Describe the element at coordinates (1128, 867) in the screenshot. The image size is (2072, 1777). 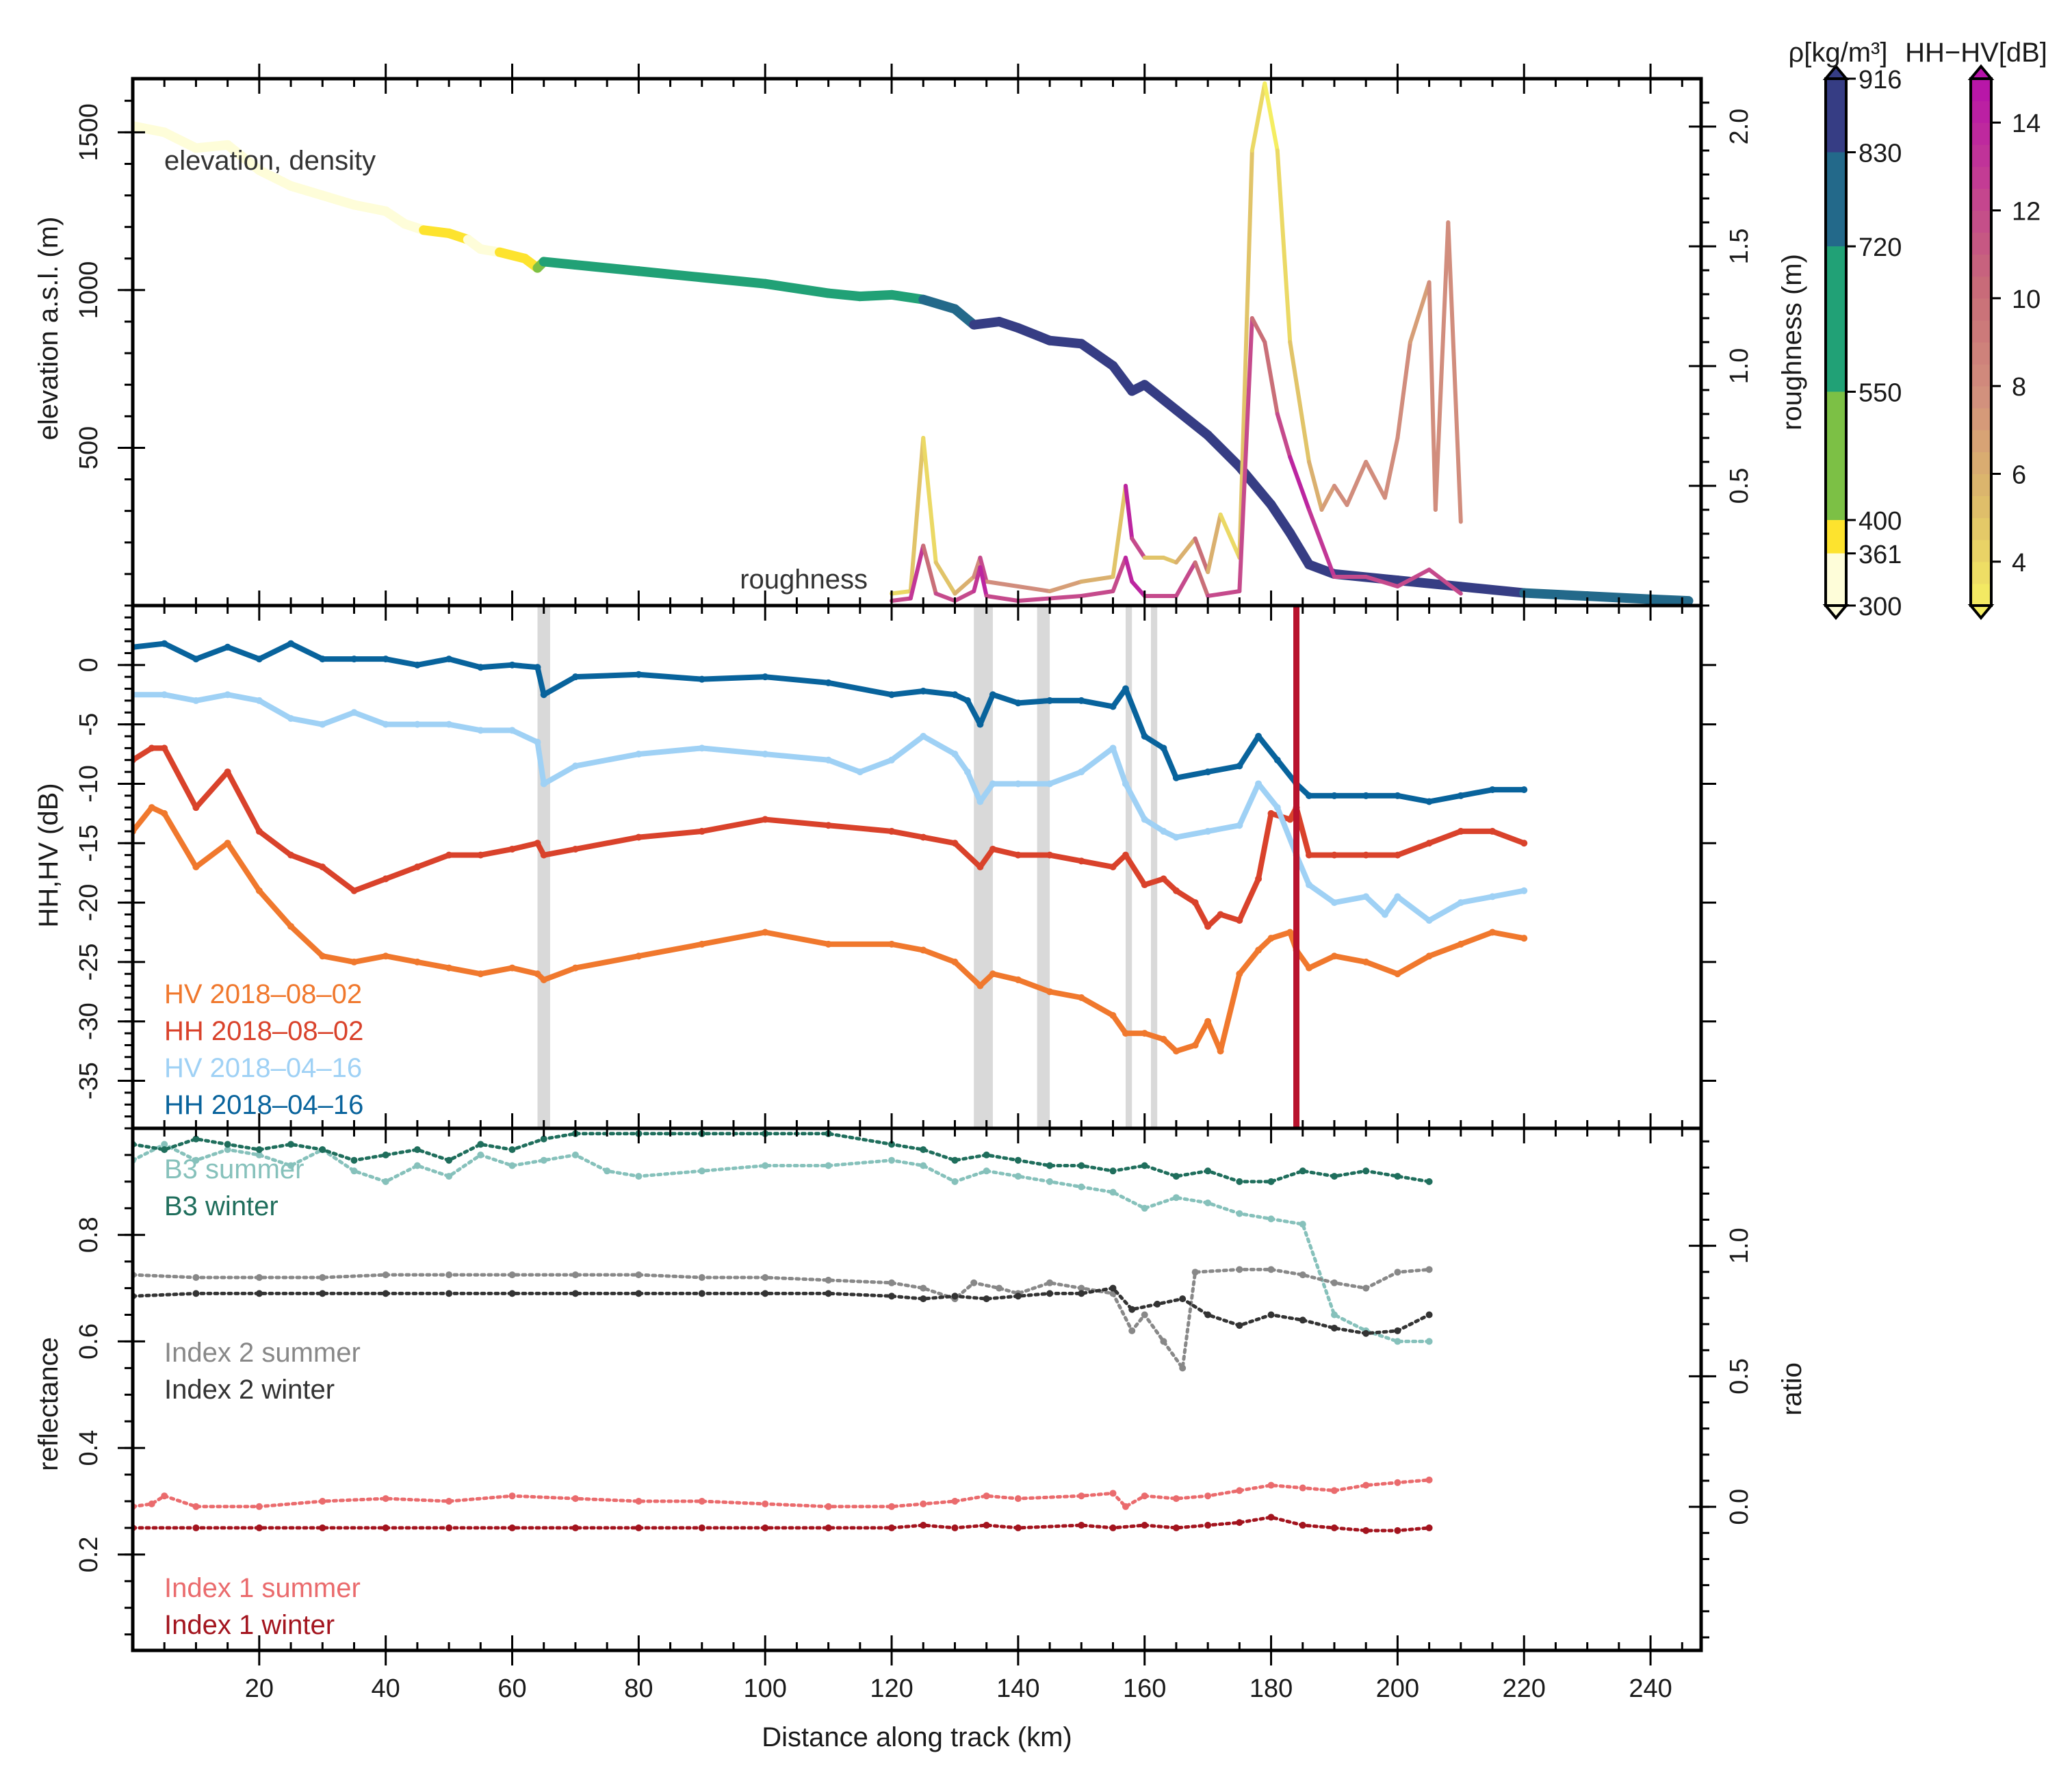
I see `shaded-band` at that location.